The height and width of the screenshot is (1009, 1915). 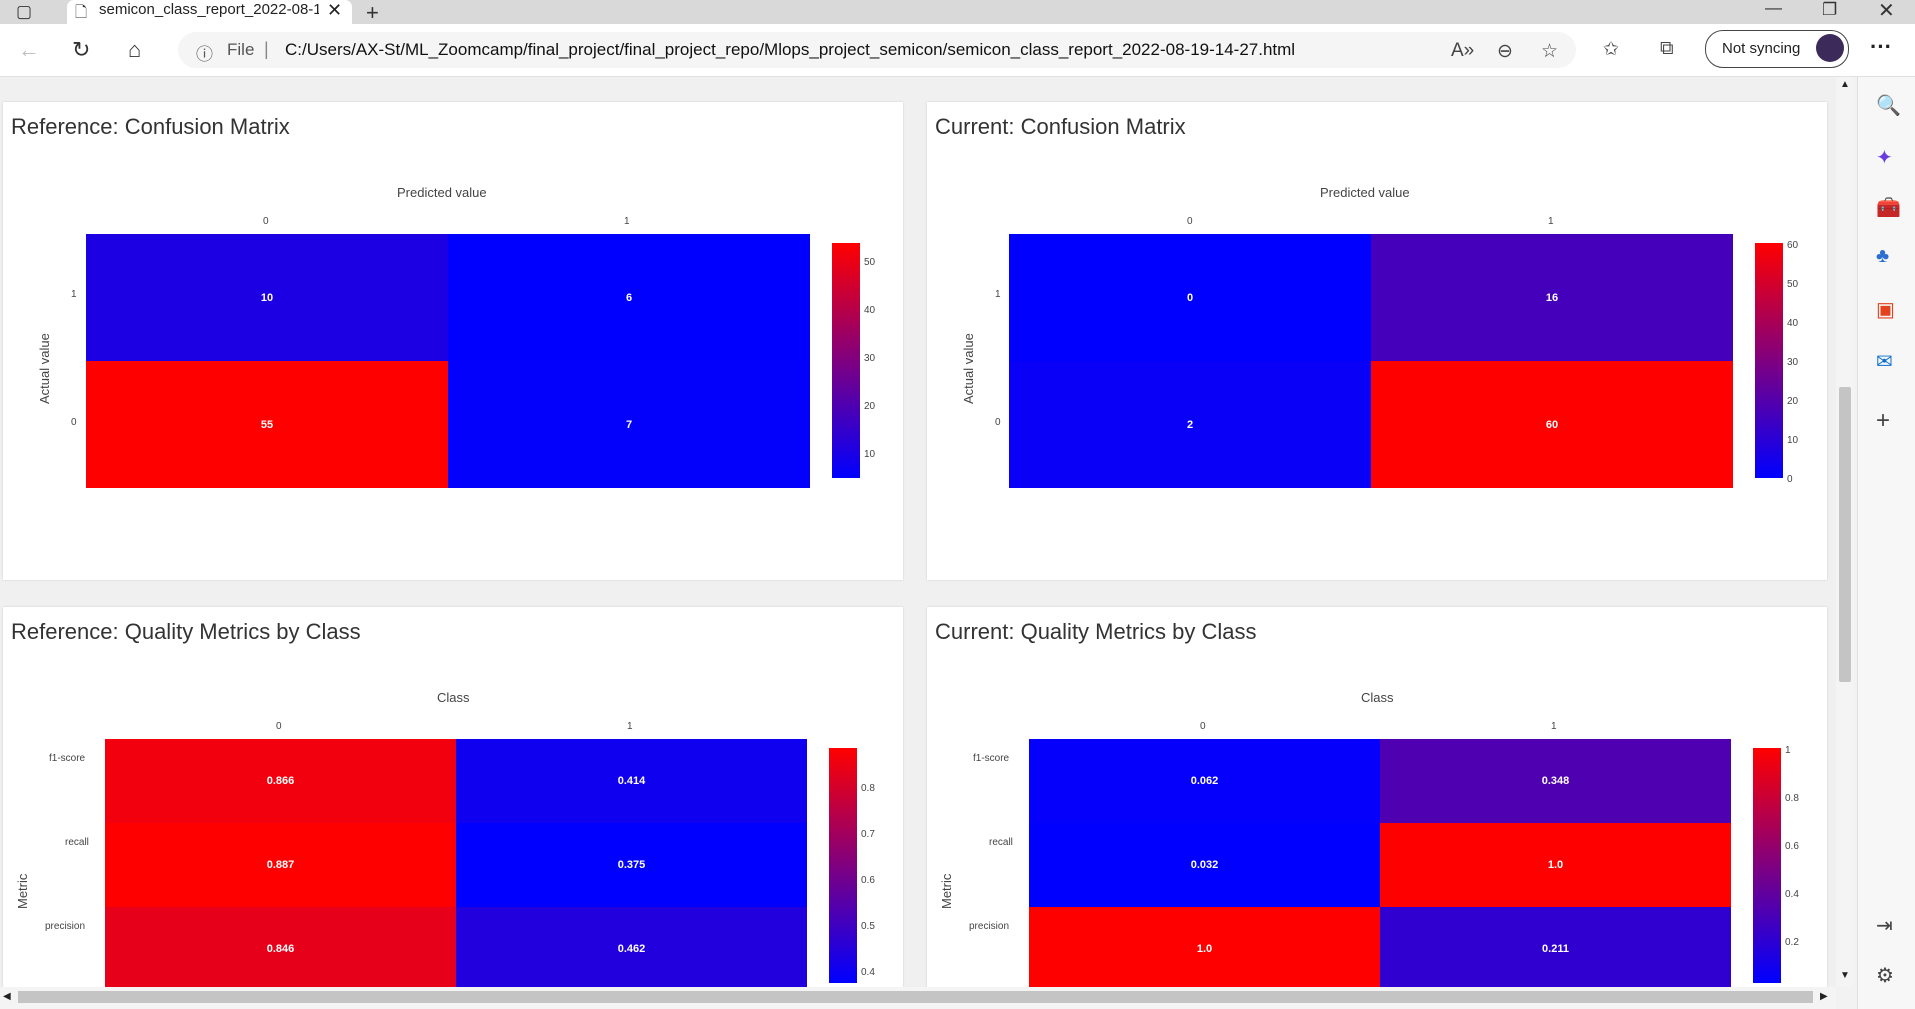 I want to click on vertical-scrollbar: ▲ ▼, so click(x=1845, y=532).